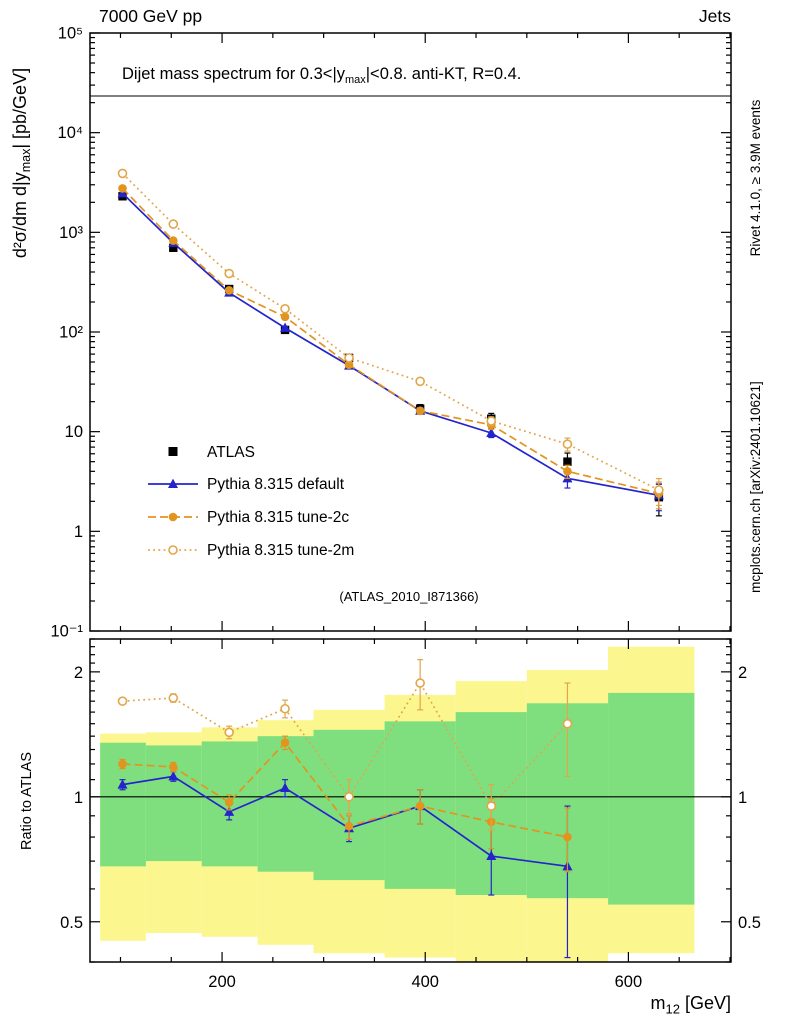 Image resolution: width=786 pixels, height=1024 pixels. Describe the element at coordinates (408, 596) in the screenshot. I see `watermark: (ATLAS_2010_I871366)` at that location.